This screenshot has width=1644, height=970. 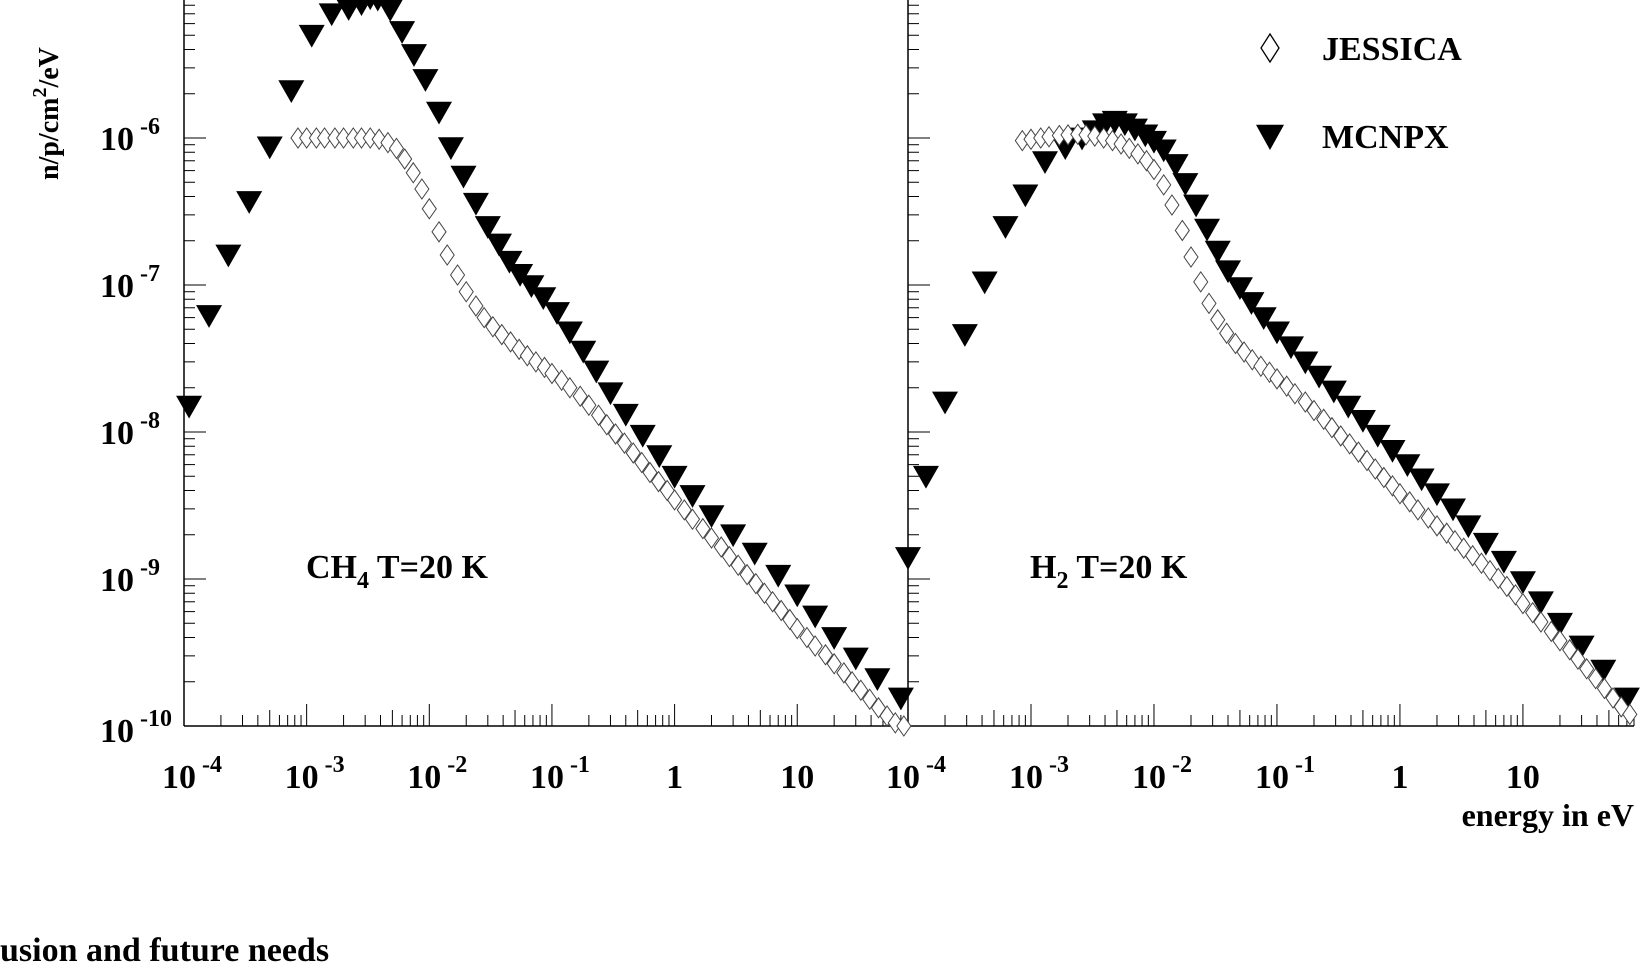 I want to click on y-tick-label: 10 -8, so click(x=130, y=430).